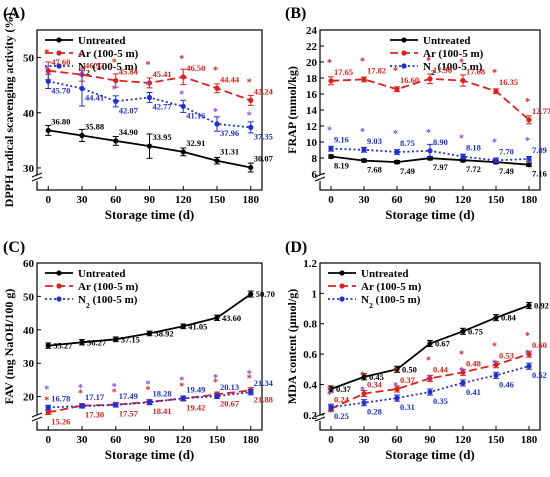 The height and width of the screenshot is (477, 550). What do you see at coordinates (94, 97) in the screenshot?
I see `data-label: 44.41` at bounding box center [94, 97].